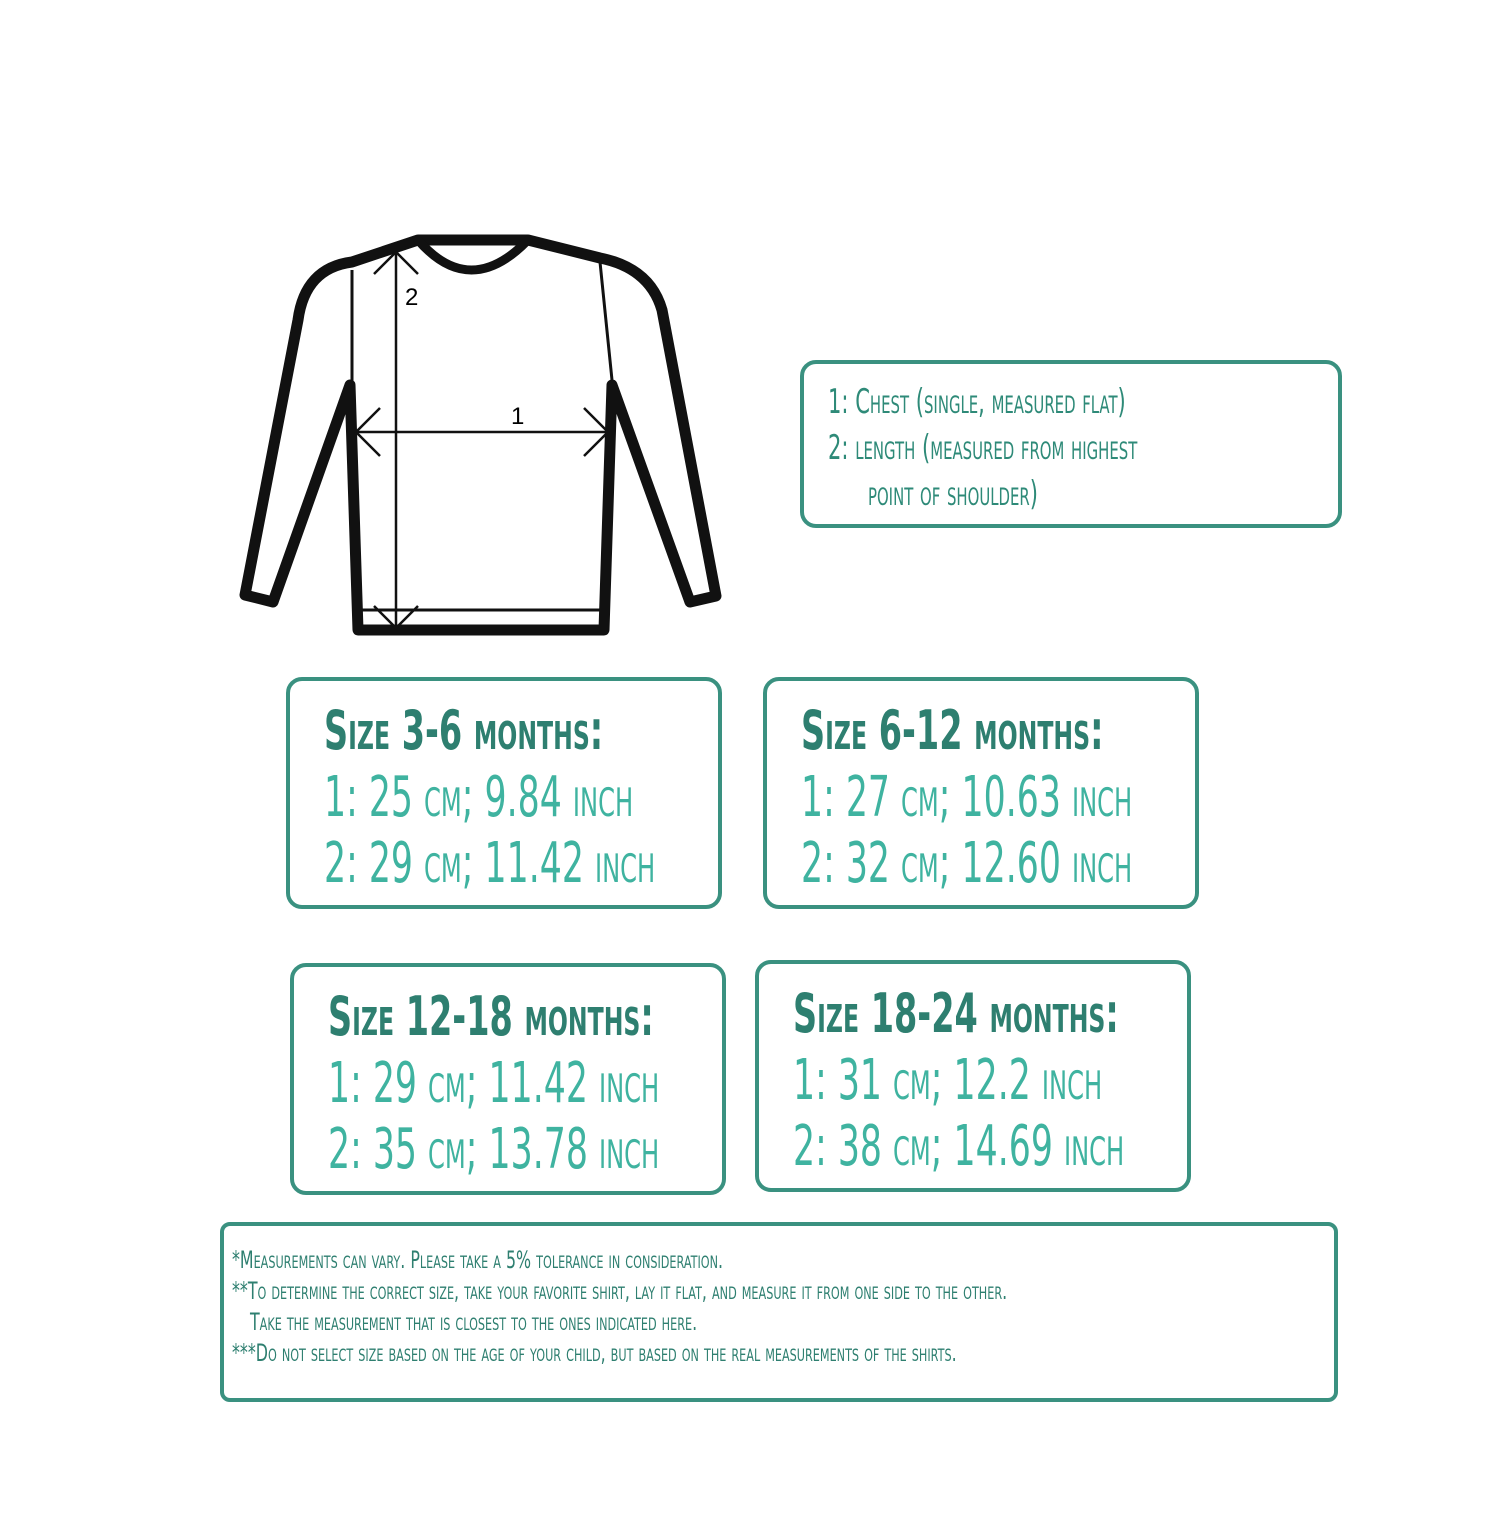 Image resolution: width=1500 pixels, height=1515 pixels. Describe the element at coordinates (491, 1016) in the screenshot. I see `size-title: Size 12-18 months:` at that location.